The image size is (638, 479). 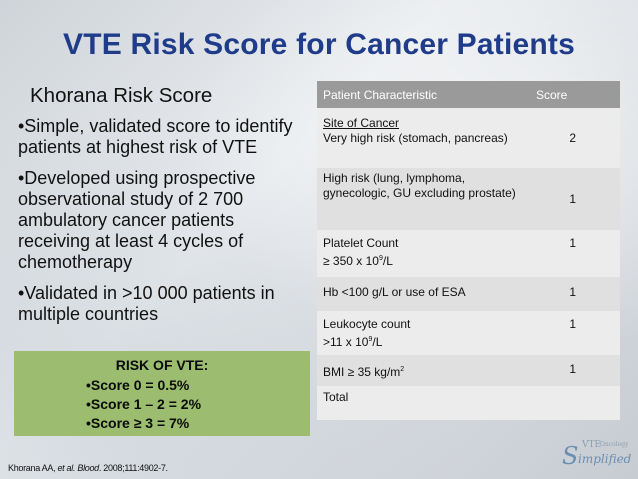 What do you see at coordinates (362, 372) in the screenshot?
I see `characteristic-value: BMI ≥ 35 kg/m` at bounding box center [362, 372].